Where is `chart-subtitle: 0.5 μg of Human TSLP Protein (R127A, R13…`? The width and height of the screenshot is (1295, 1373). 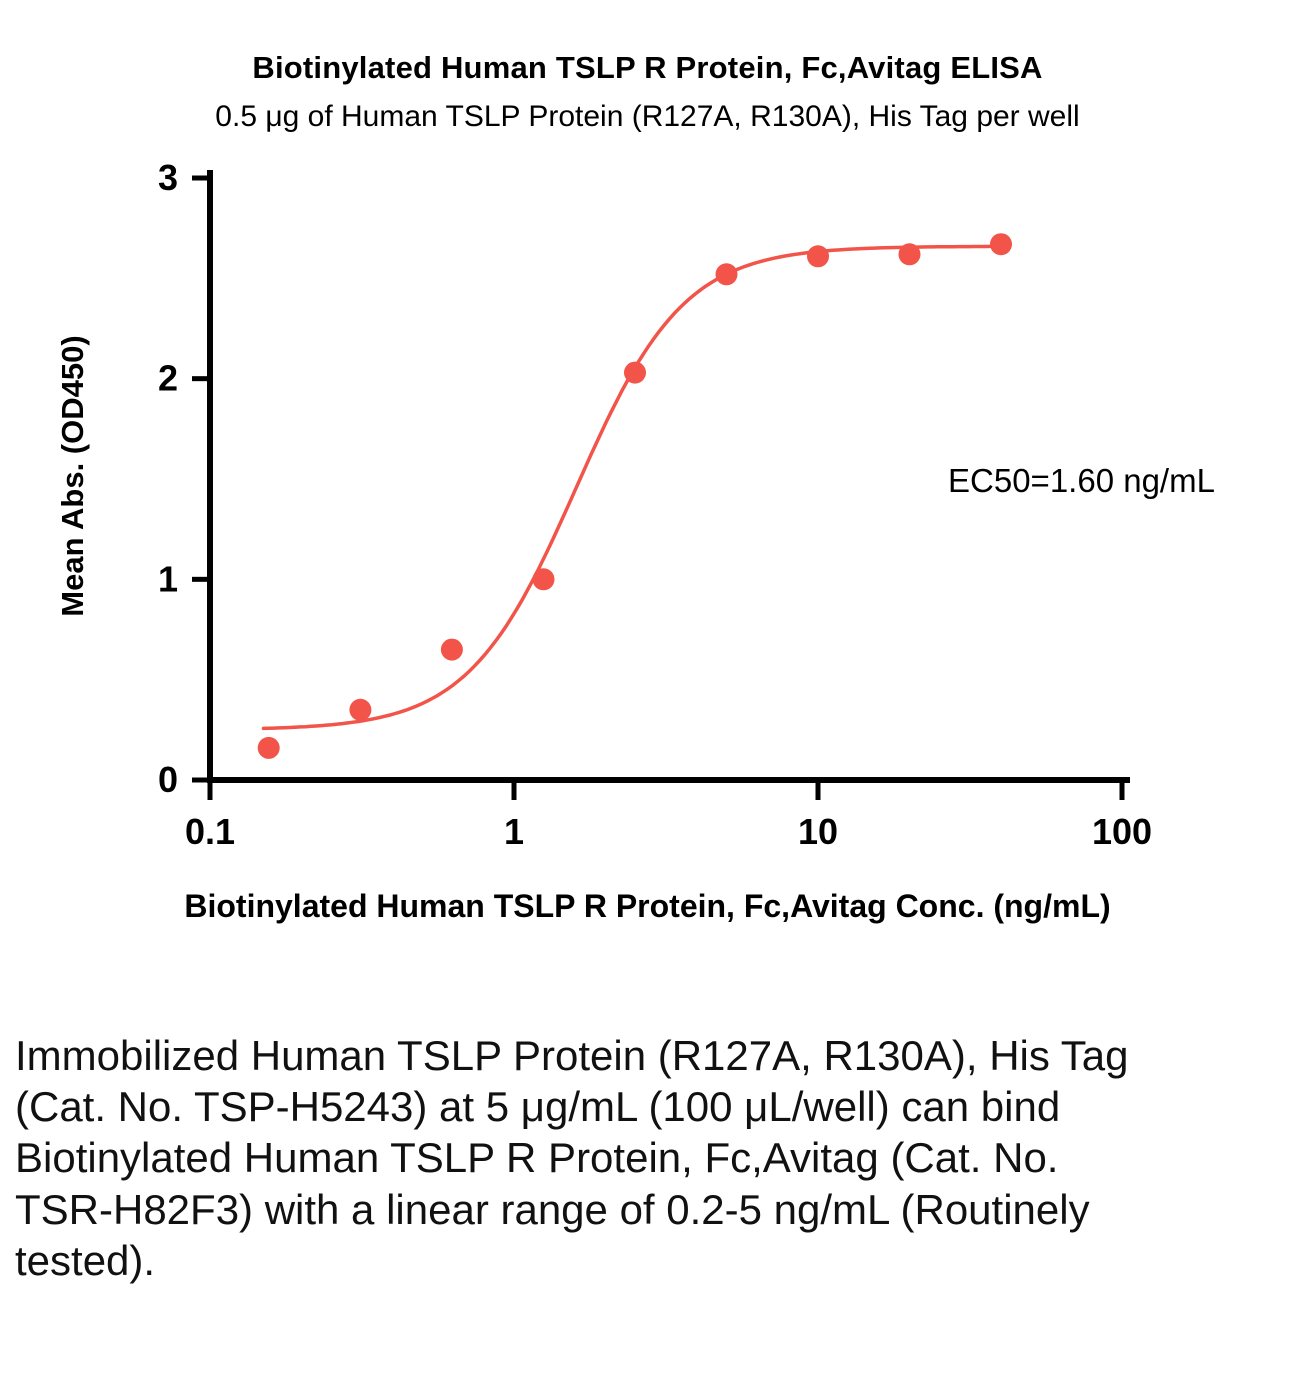 chart-subtitle: 0.5 μg of Human TSLP Protein (R127A, R13… is located at coordinates (647, 116).